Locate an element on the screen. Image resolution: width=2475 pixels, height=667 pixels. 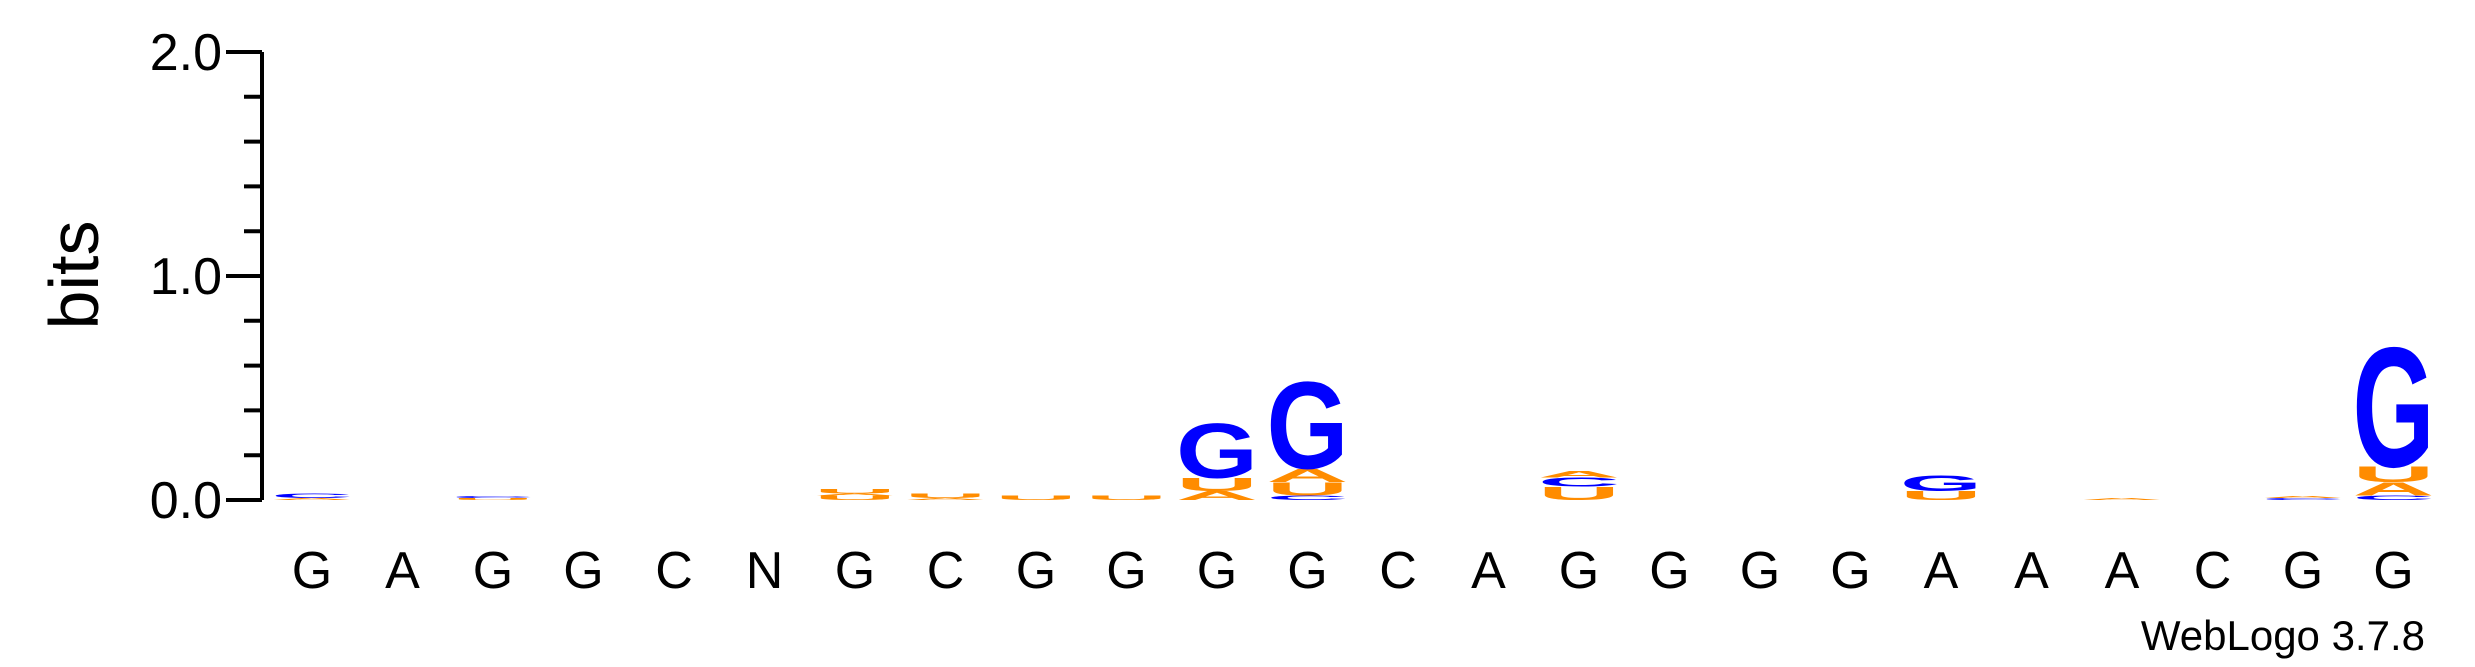
y-tick-label: 1.0 is located at coordinates (186, 277).